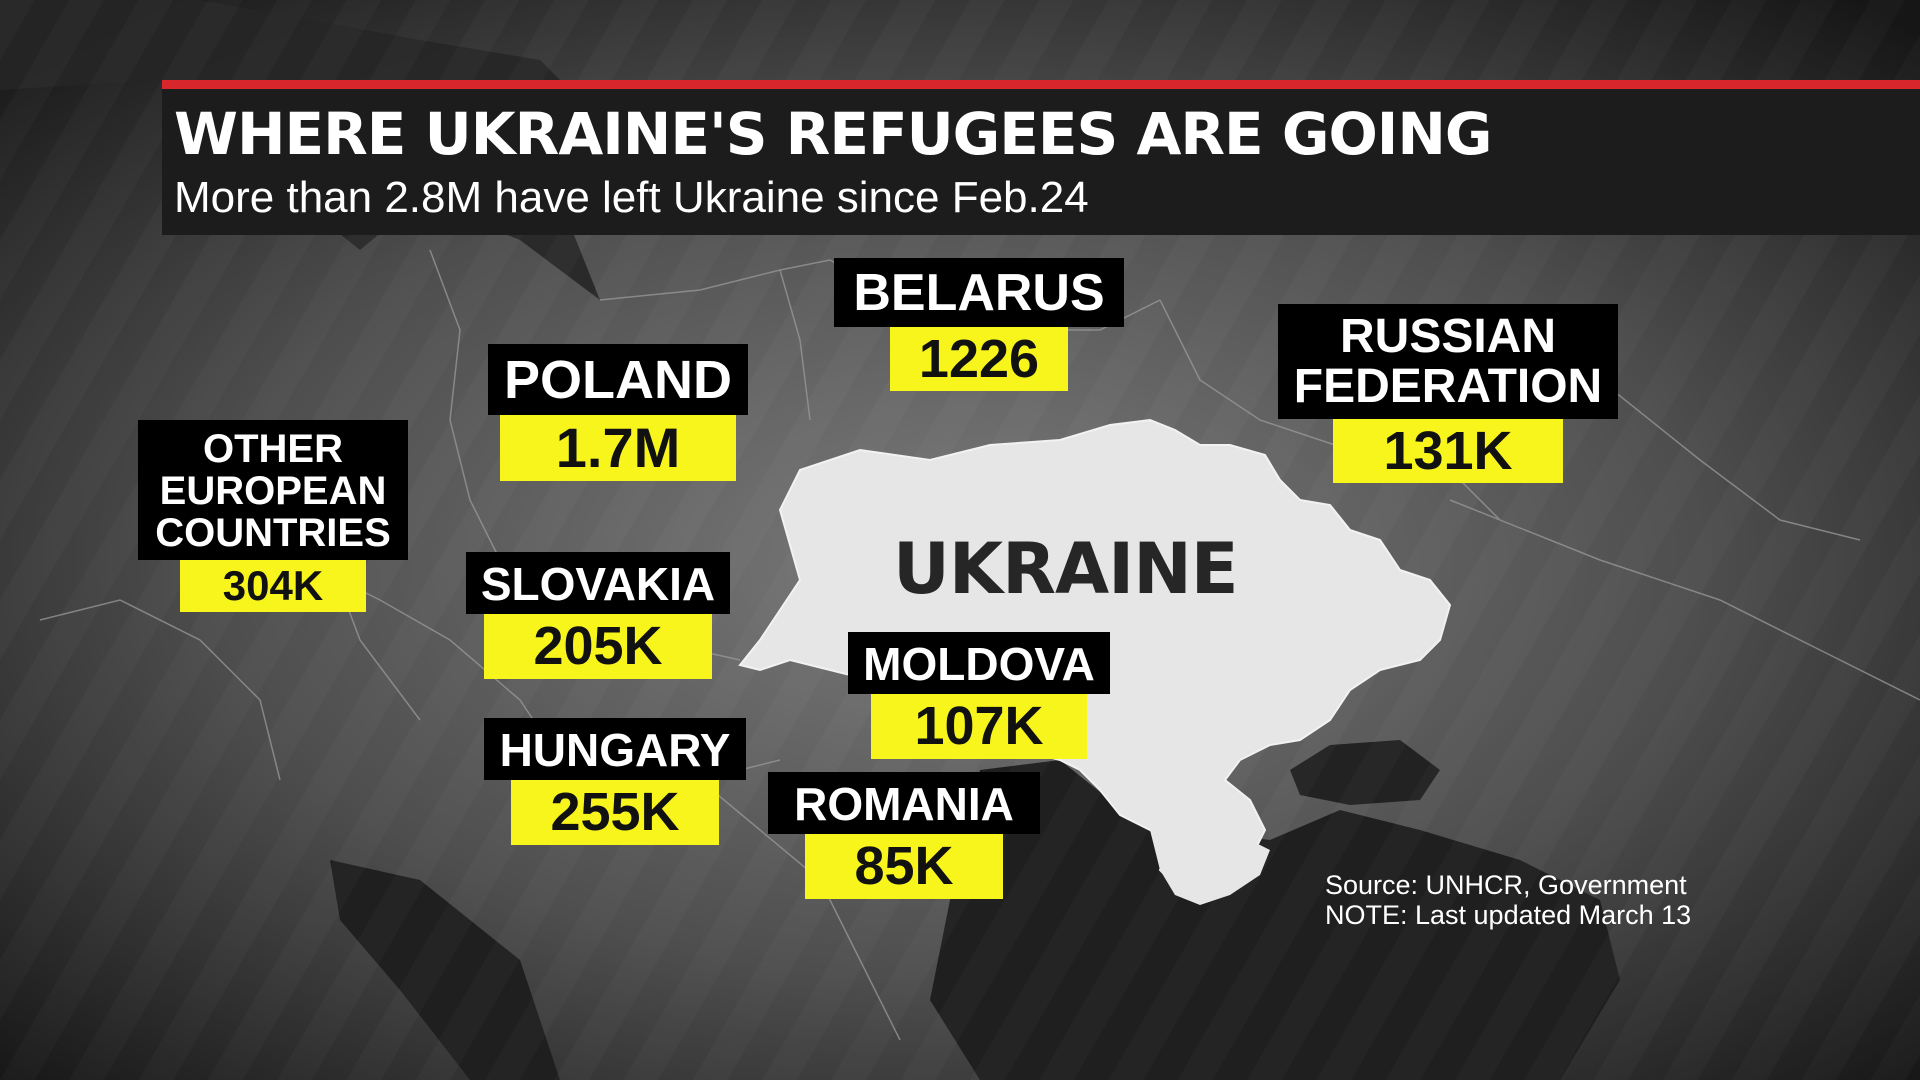 This screenshot has height=1080, width=1920. Describe the element at coordinates (1448, 451) in the screenshot. I see `country-value: 131K` at that location.